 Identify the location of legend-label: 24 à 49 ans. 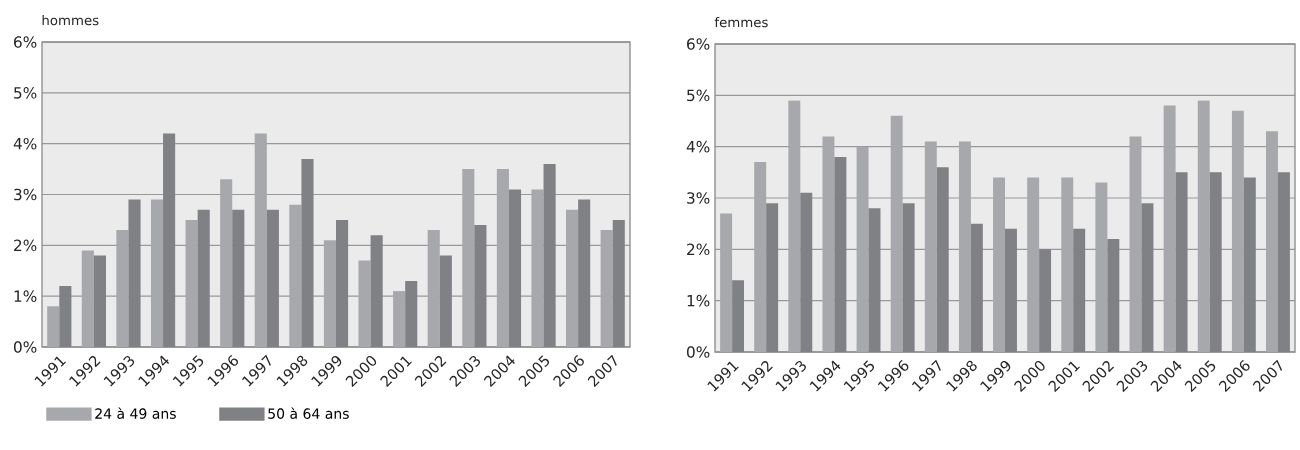
(135, 413).